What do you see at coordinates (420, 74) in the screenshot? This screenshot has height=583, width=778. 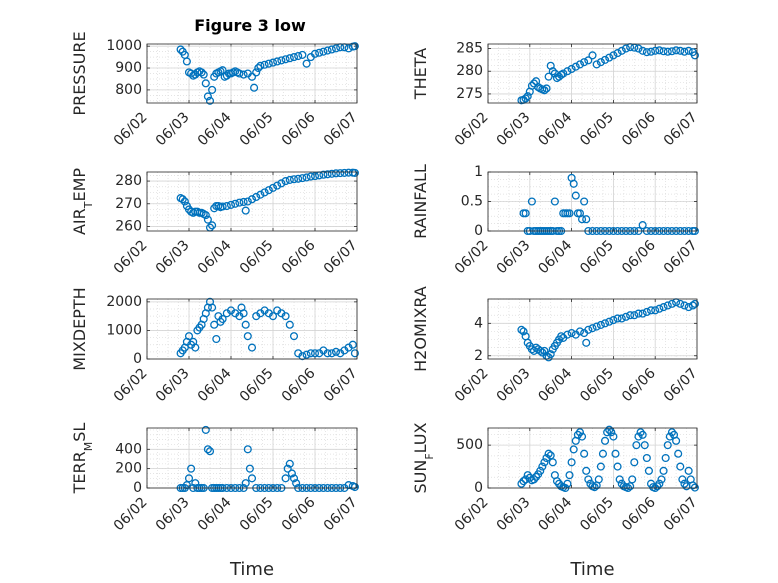 I see `y-axis-label: THETA` at bounding box center [420, 74].